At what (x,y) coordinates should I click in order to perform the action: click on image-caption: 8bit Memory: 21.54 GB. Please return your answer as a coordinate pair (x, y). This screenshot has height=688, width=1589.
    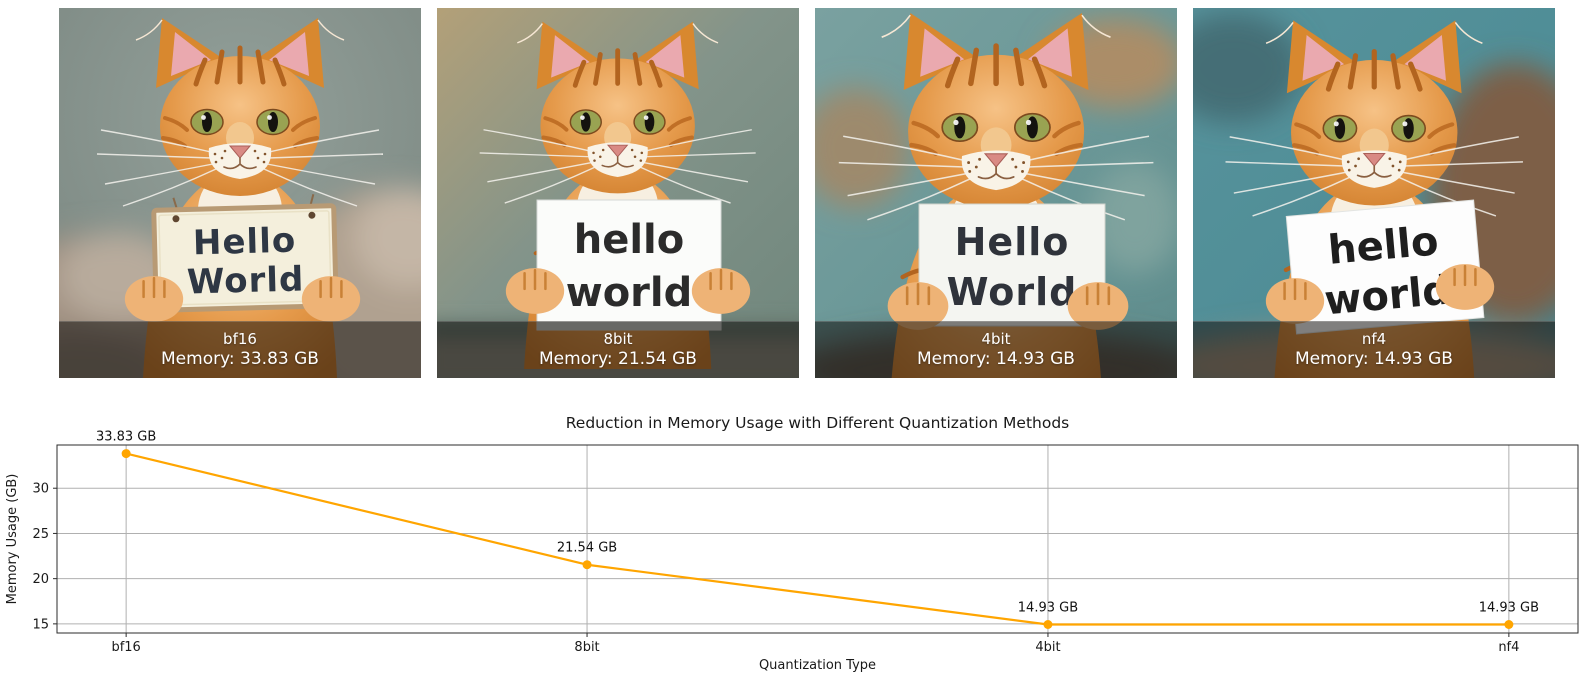
    Looking at the image, I should click on (618, 349).